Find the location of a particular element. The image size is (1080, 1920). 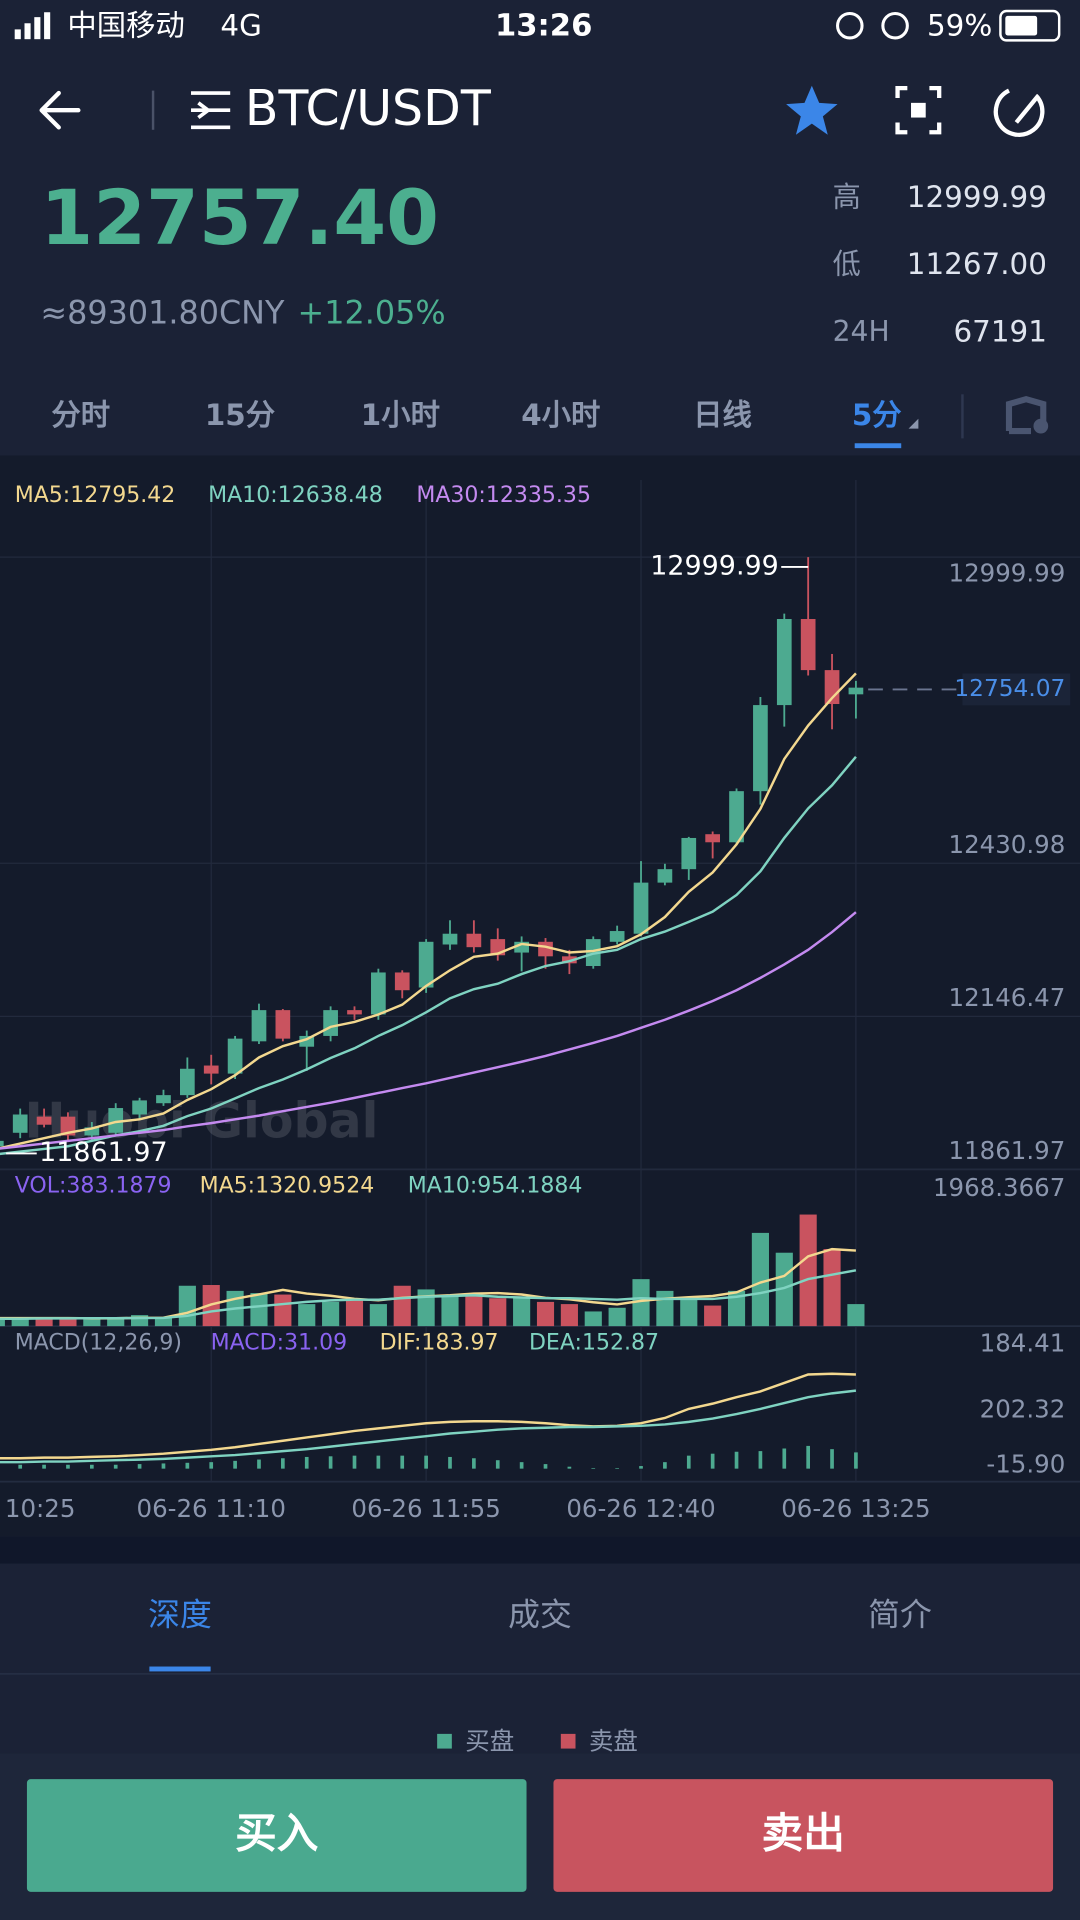

period-tab: 4小时 is located at coordinates (560, 415).